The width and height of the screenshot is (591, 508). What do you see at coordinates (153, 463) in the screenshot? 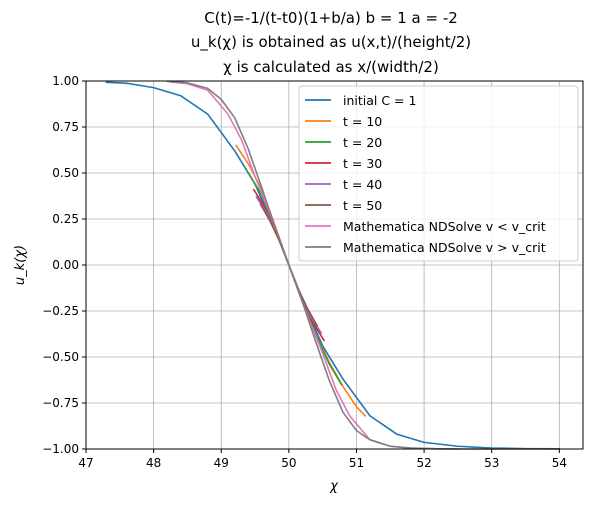
I see `x-tick-label: 48` at bounding box center [153, 463].